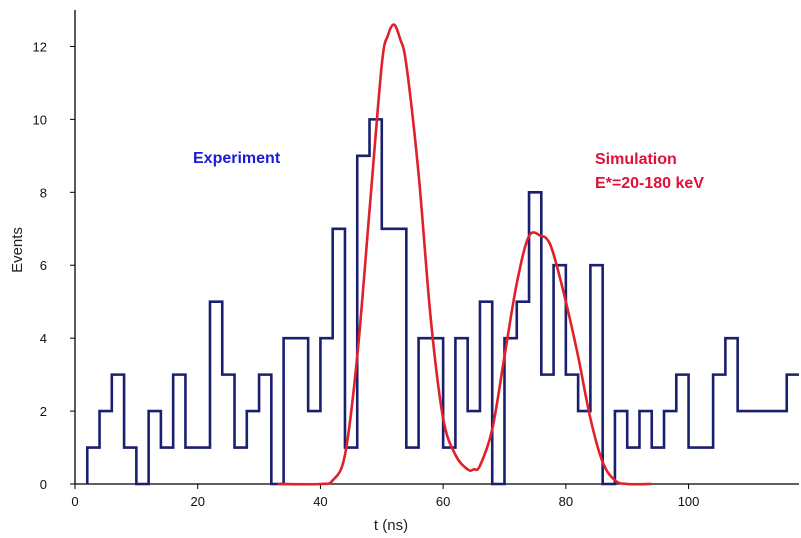 The height and width of the screenshot is (538, 801). I want to click on x-tick-label: 100, so click(689, 501).